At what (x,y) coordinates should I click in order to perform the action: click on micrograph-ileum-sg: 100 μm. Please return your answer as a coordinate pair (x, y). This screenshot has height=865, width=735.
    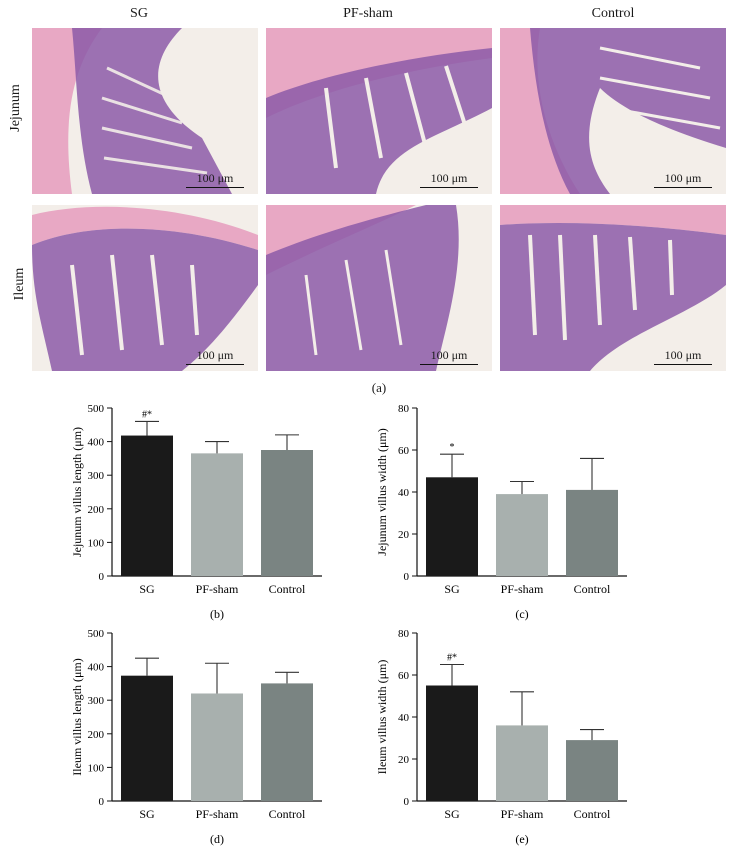
    Looking at the image, I should click on (145, 288).